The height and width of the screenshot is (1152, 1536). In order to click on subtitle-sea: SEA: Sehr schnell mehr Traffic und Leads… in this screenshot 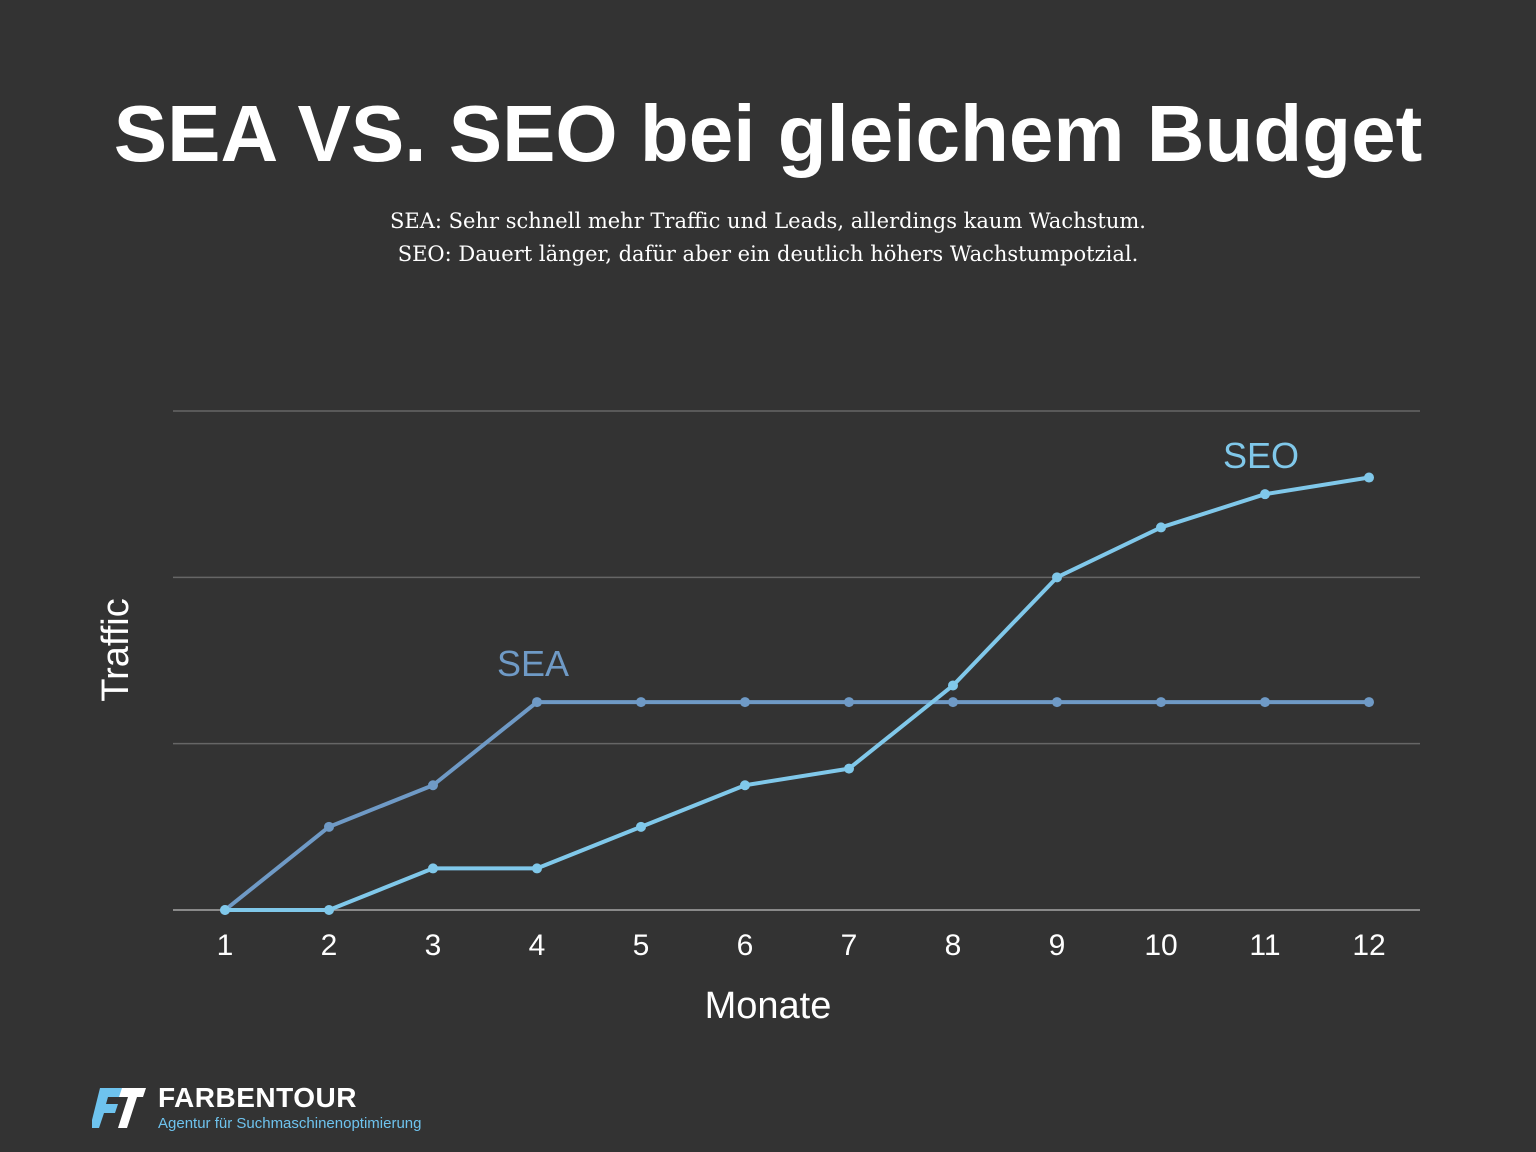, I will do `click(768, 221)`.